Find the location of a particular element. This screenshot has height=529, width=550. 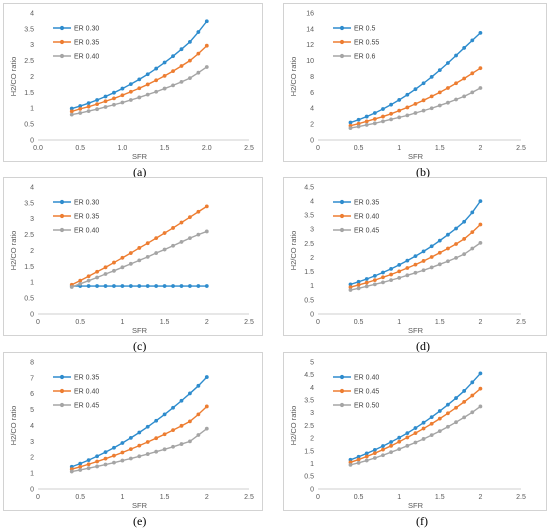

y-tick-label: 5 is located at coordinates (312, 362).